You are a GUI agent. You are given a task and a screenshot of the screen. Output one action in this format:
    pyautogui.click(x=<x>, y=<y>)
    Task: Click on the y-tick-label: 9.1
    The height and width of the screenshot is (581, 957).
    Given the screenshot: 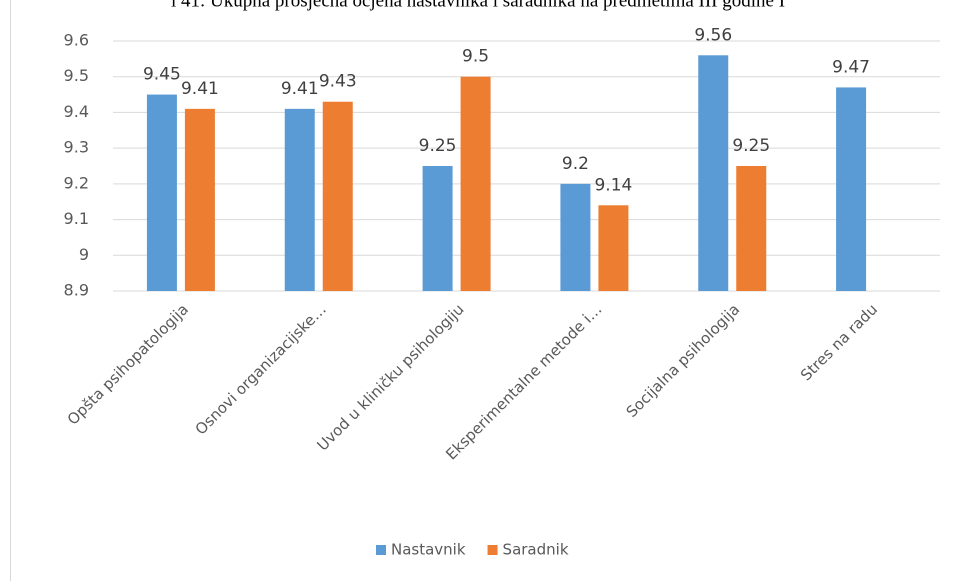 What is the action you would take?
    pyautogui.click(x=76, y=218)
    